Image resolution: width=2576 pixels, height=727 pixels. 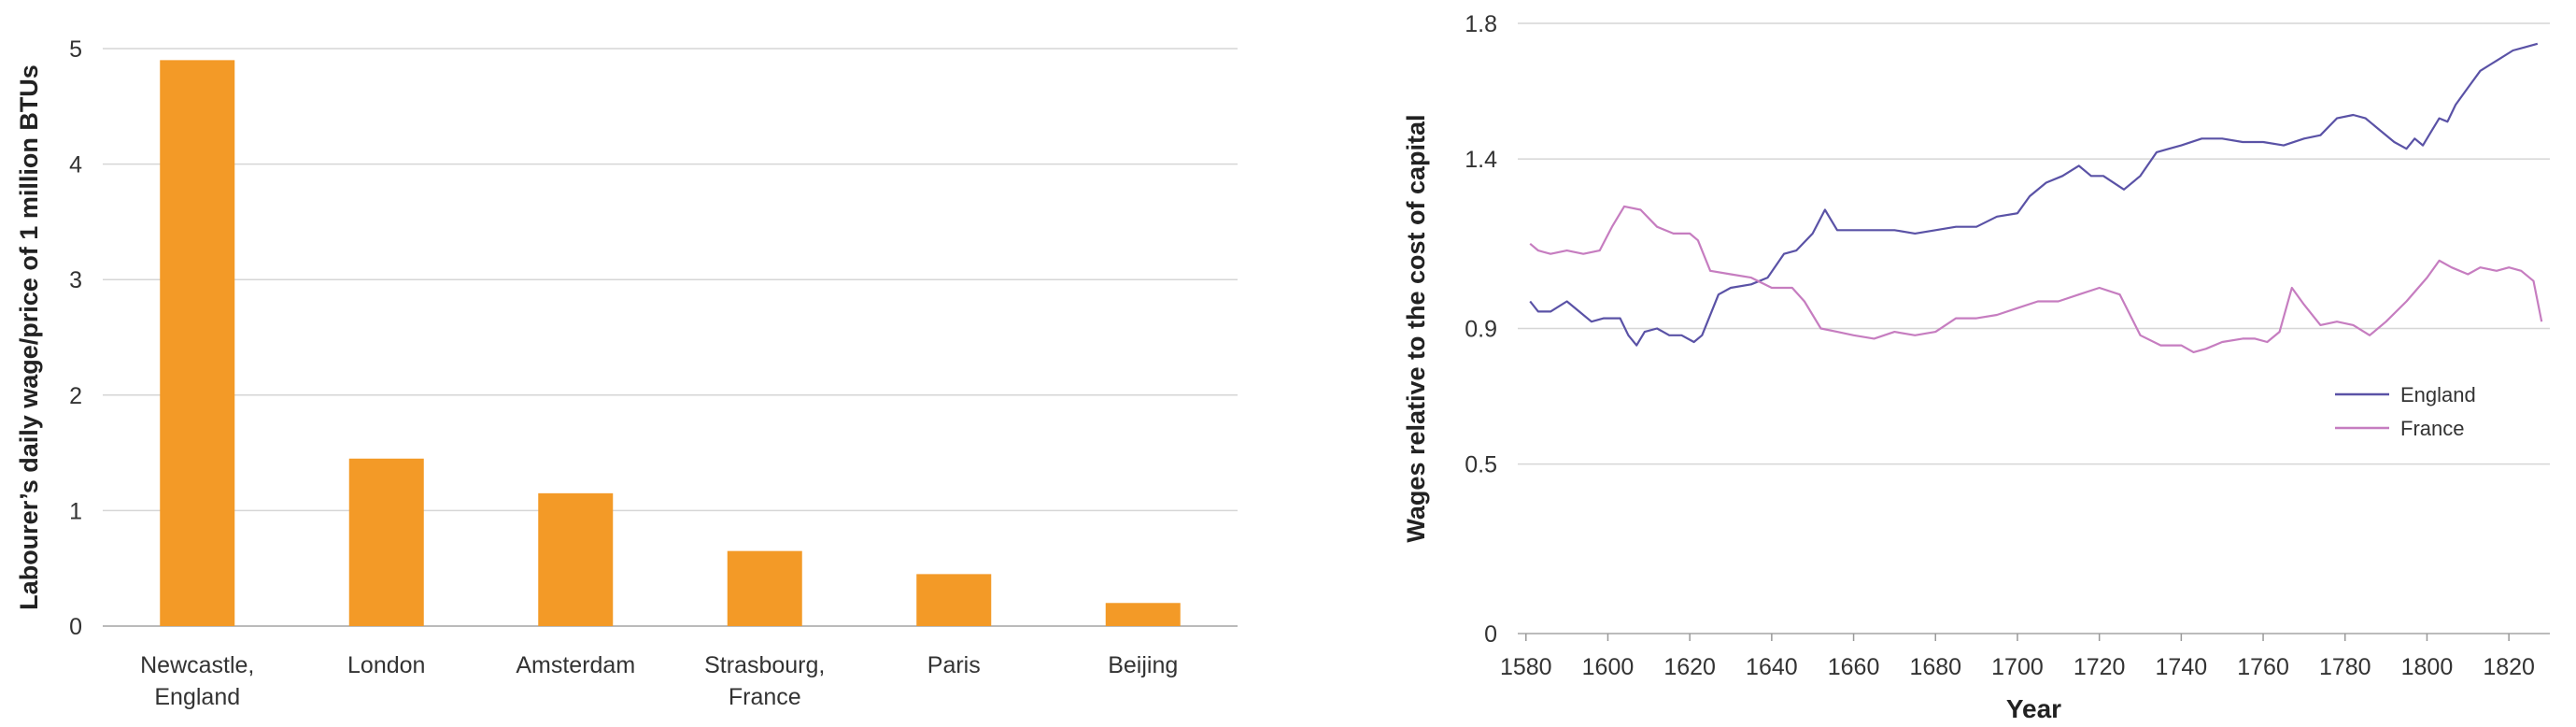 I want to click on bar-x-tick-label: Newcastle, England, so click(x=197, y=681).